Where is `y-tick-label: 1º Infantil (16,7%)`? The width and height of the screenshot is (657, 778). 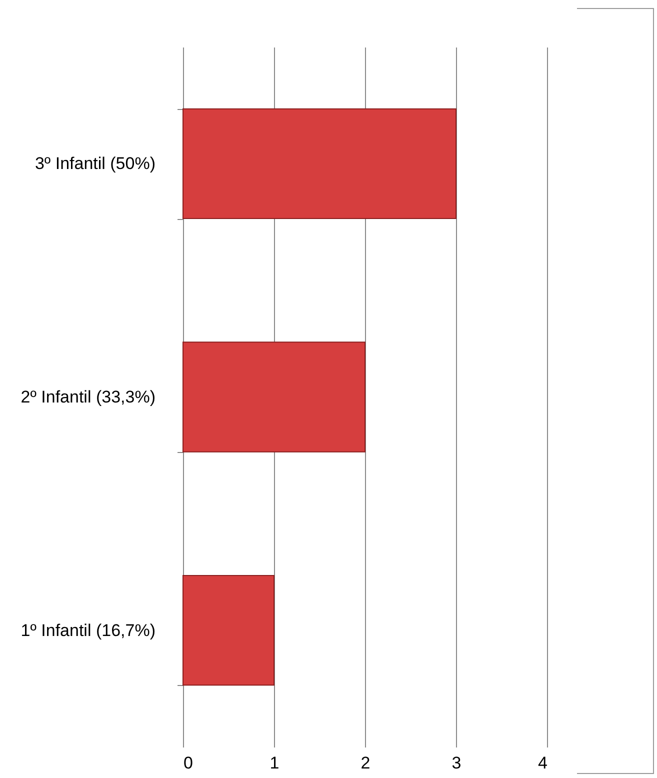
y-tick-label: 1º Infantil (16,7%) is located at coordinates (88, 630).